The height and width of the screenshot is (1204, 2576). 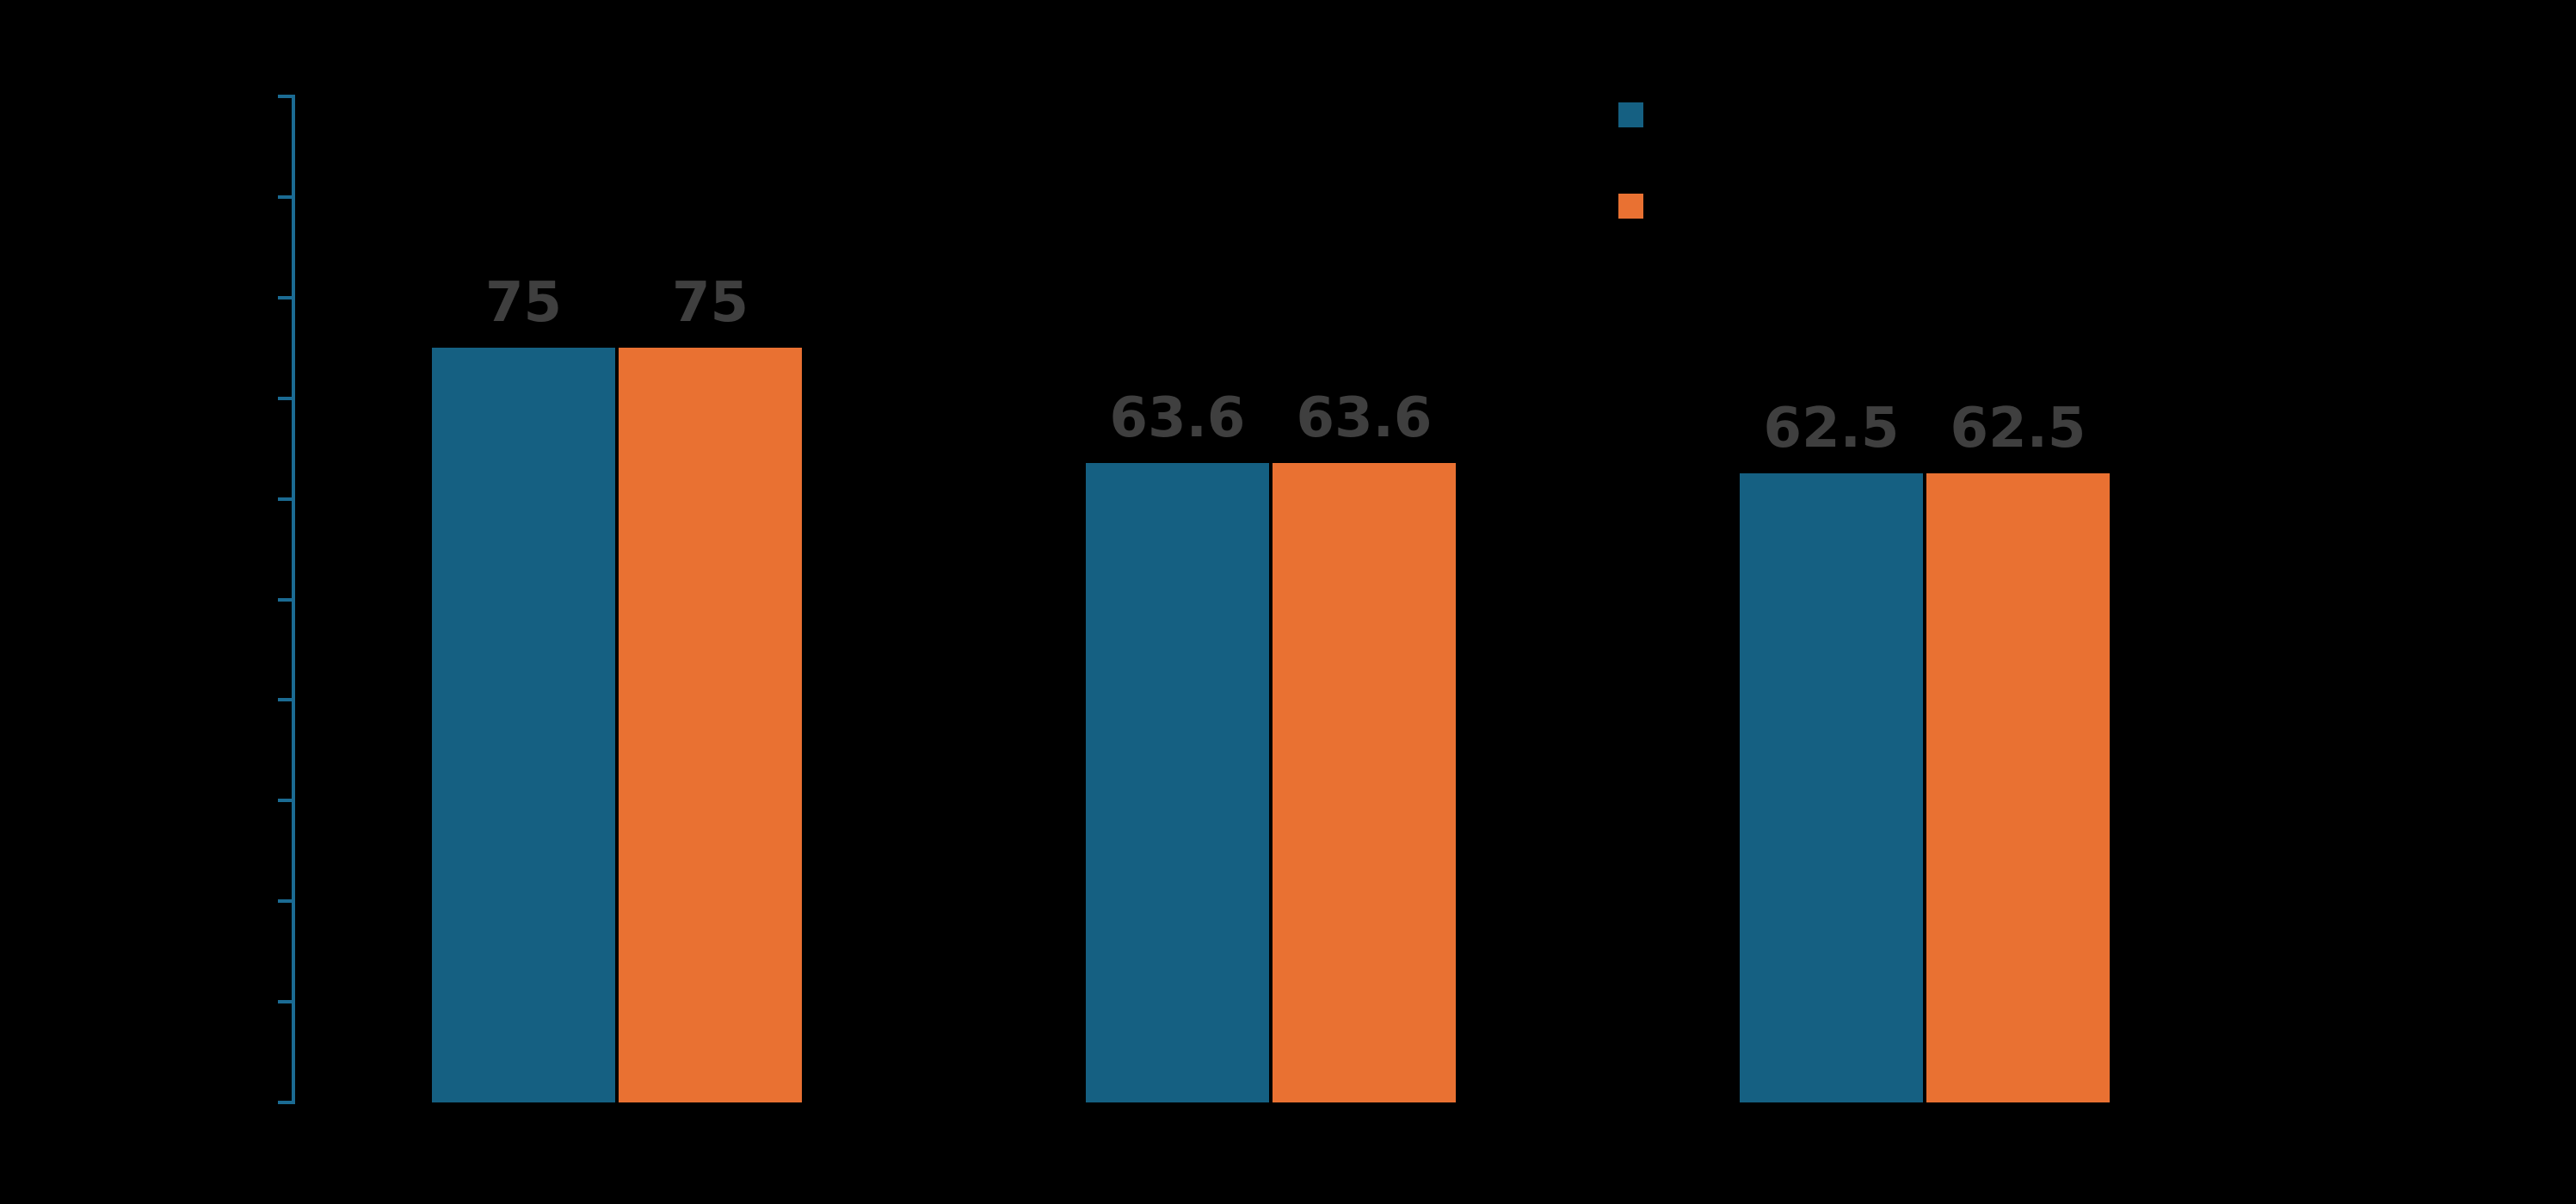 What do you see at coordinates (2018, 428) in the screenshot?
I see `value-label-series2-group3: 62.5` at bounding box center [2018, 428].